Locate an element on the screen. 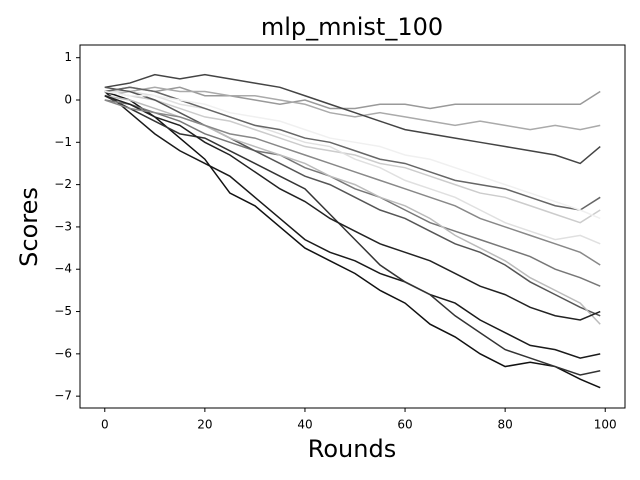 The width and height of the screenshot is (640, 480). y-tick-label: −7 is located at coordinates (63, 396).